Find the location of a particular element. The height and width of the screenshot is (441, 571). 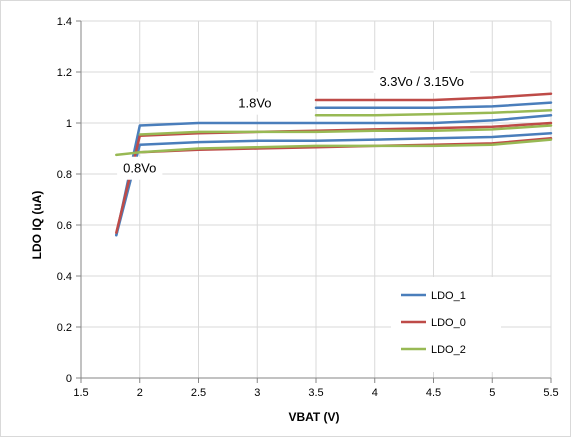

annotation-label: 3.3Vo / 3.15Vo is located at coordinates (421, 81).